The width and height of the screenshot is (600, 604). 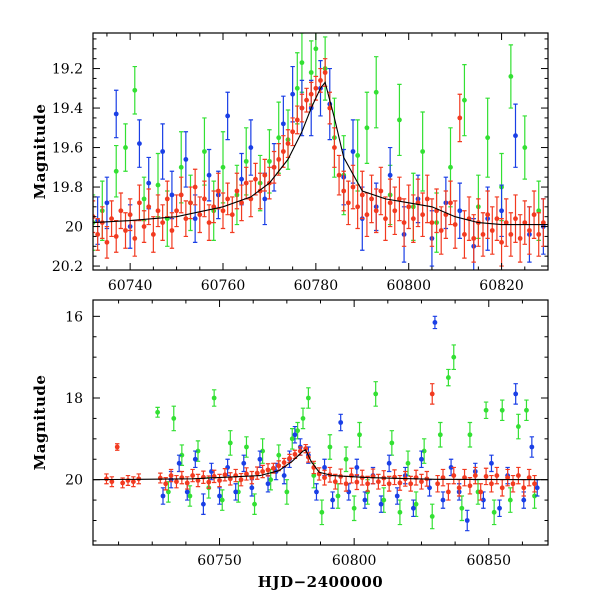 What do you see at coordinates (94, 222) in the screenshot?
I see `error-bar` at bounding box center [94, 222].